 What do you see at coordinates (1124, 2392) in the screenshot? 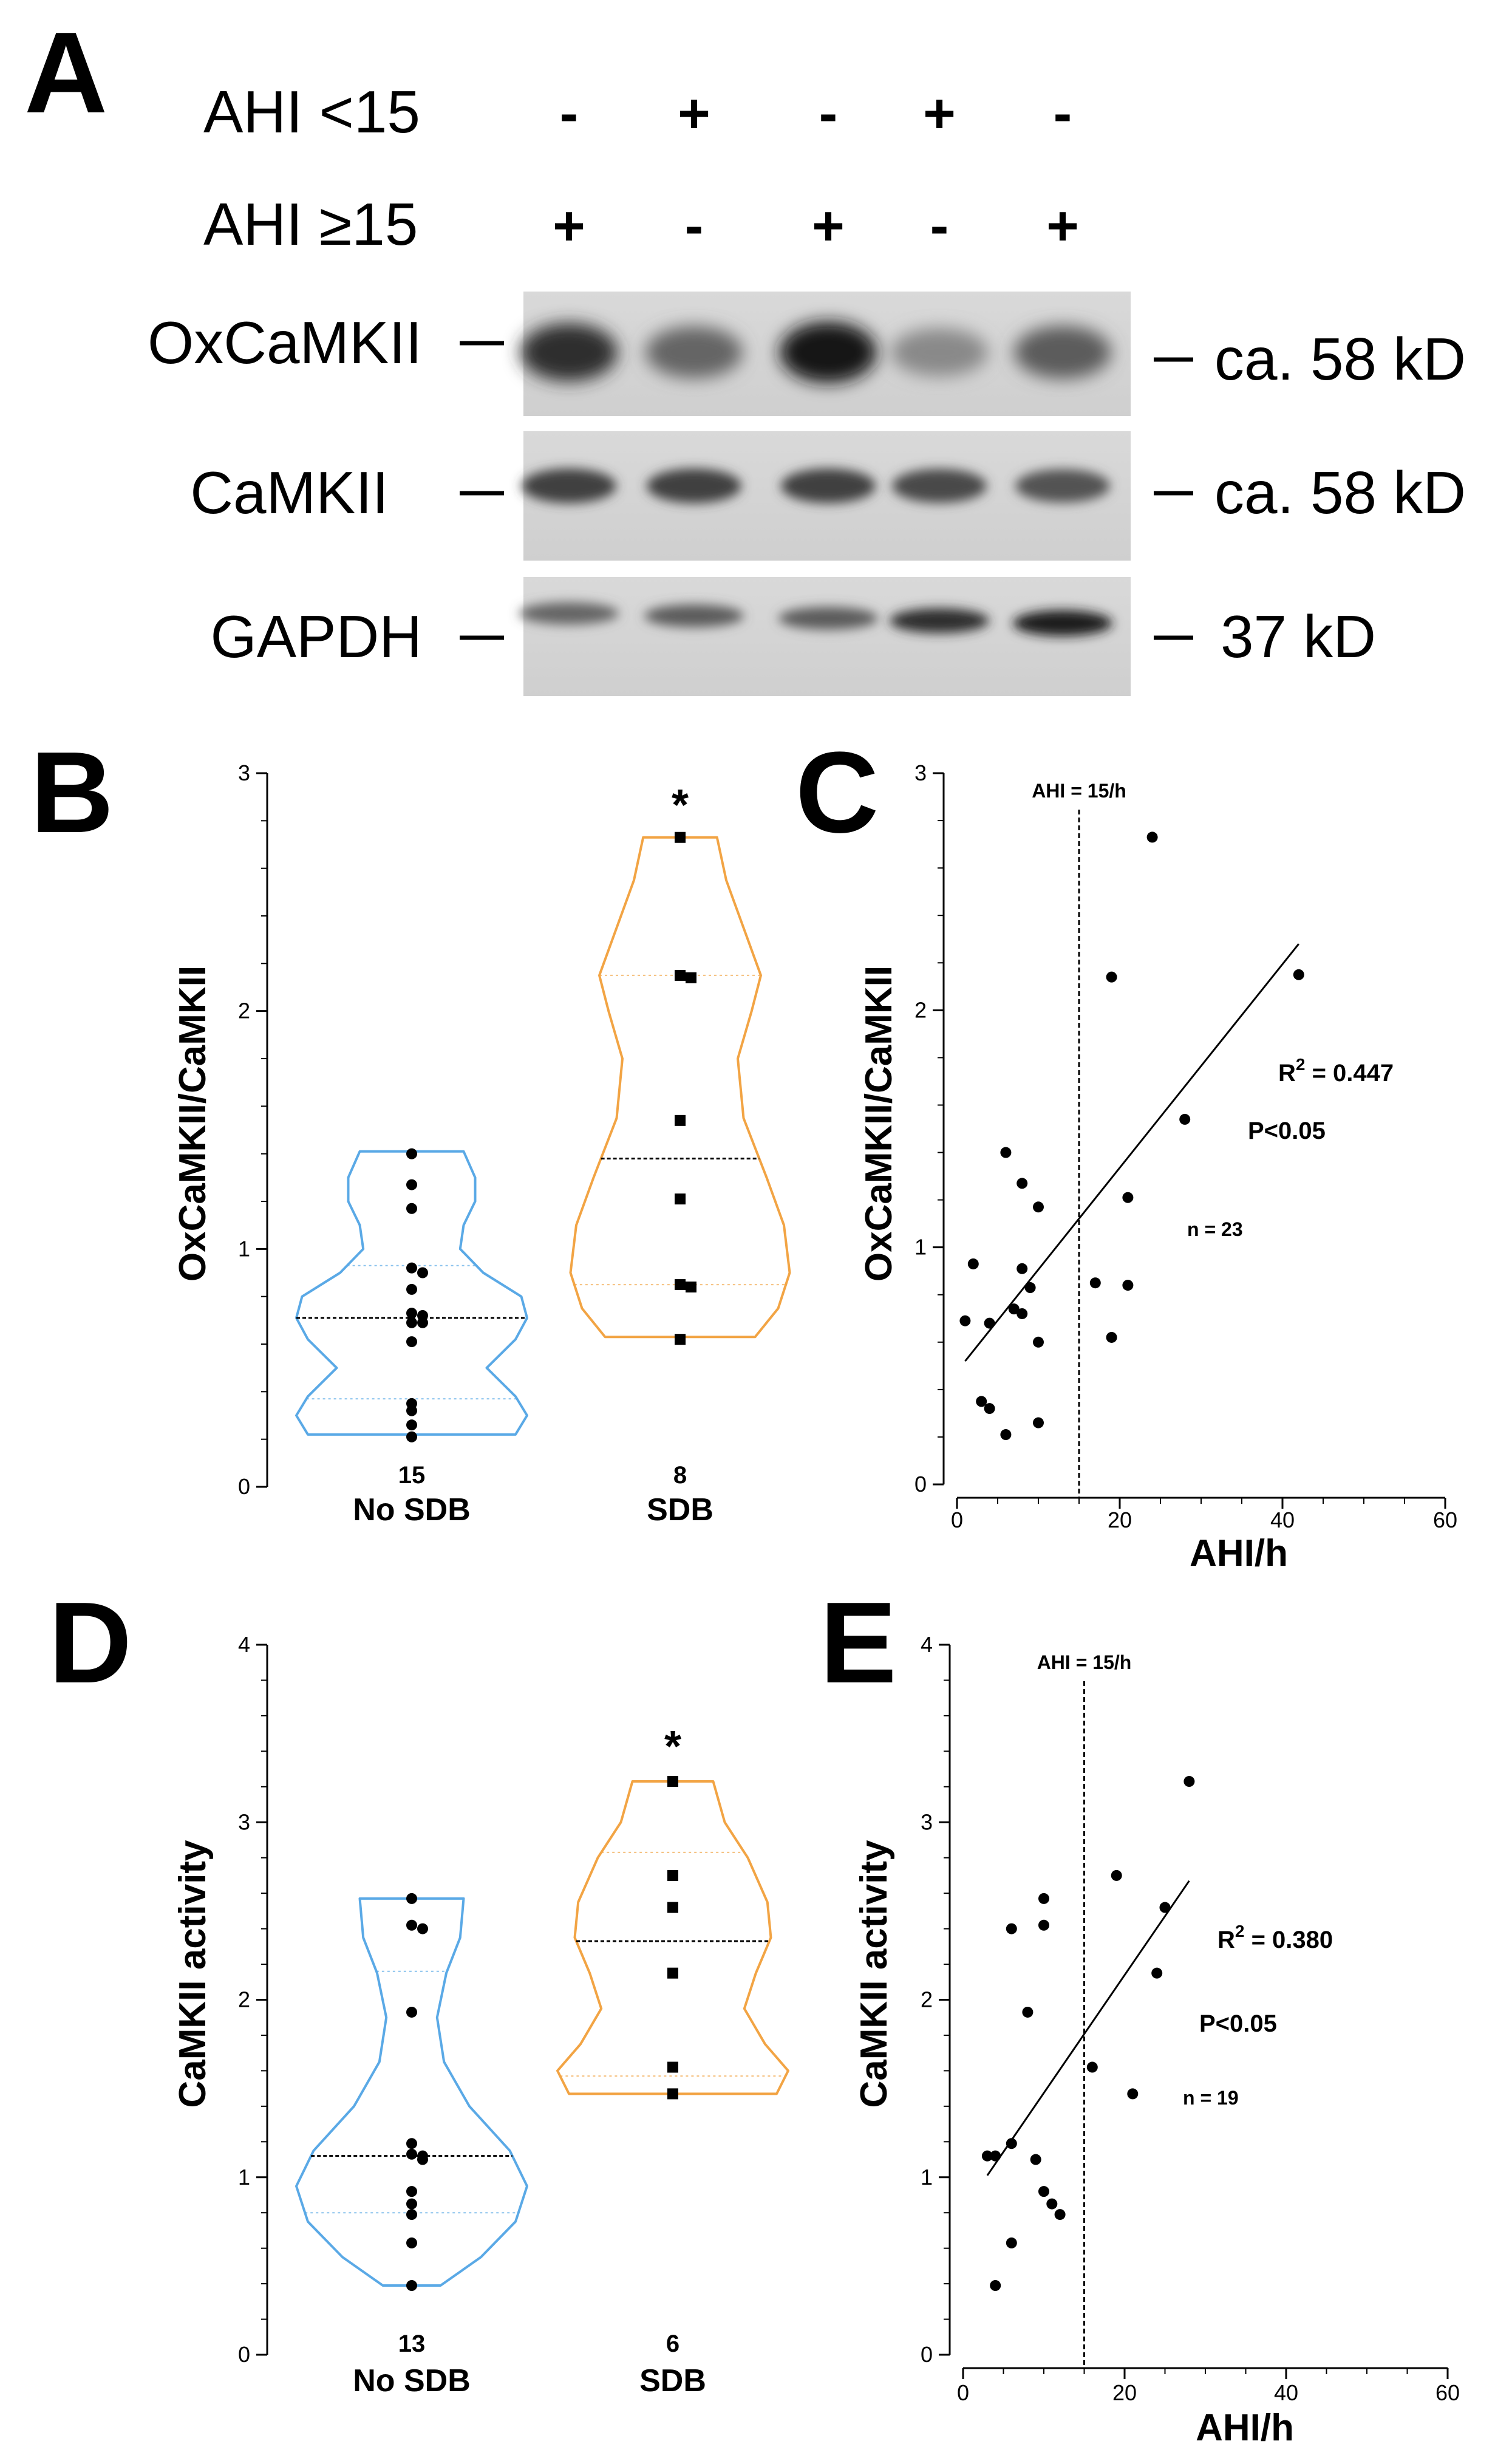
I see `x-tick-label: 20` at bounding box center [1124, 2392].